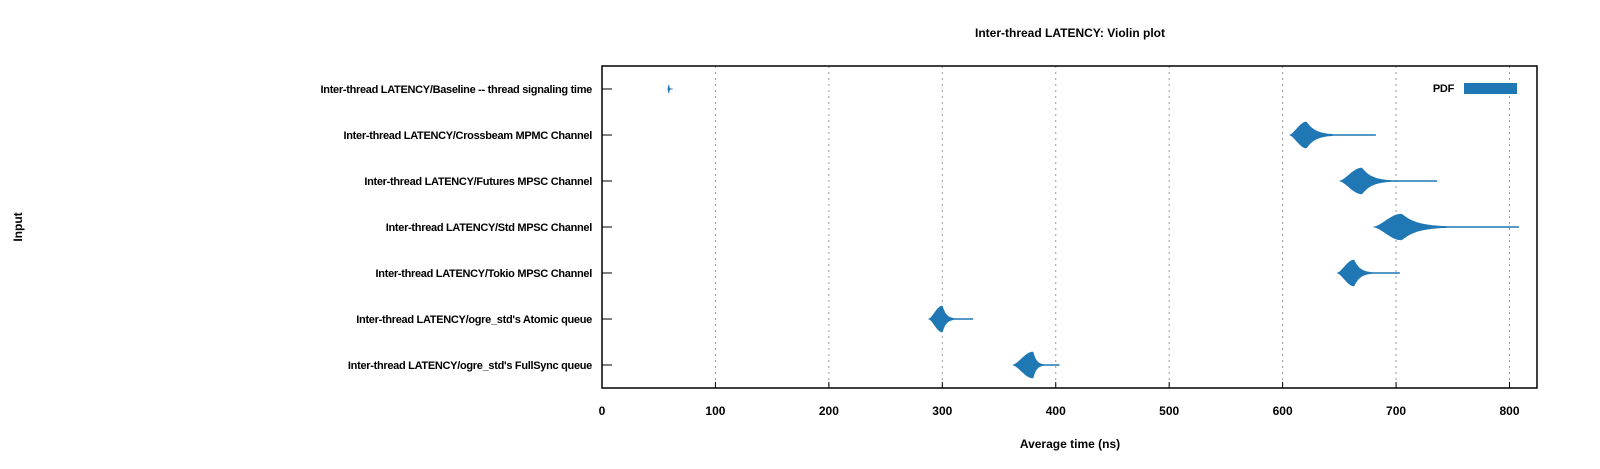 This screenshot has height=469, width=1600. What do you see at coordinates (1283, 411) in the screenshot?
I see `x-tick-label: 600` at bounding box center [1283, 411].